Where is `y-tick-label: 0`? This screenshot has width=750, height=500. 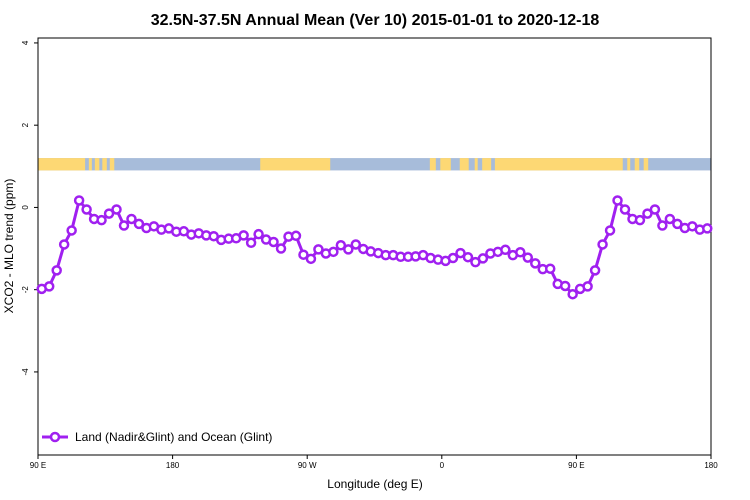
y-tick-label: 0 is located at coordinates (25, 207).